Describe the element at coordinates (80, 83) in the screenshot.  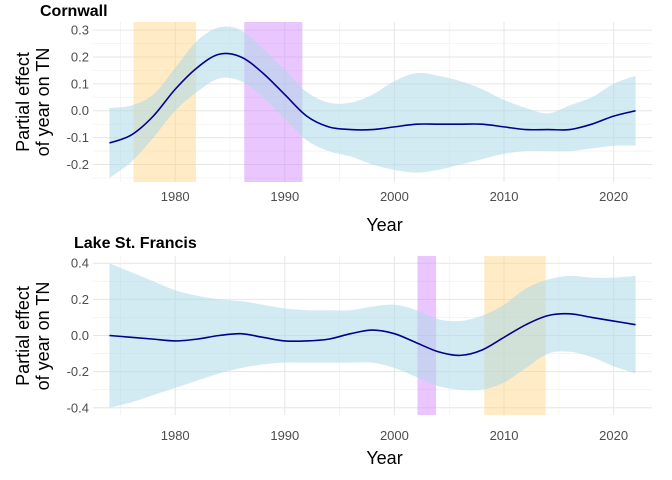
I see `y-tick-label: 0.1` at that location.